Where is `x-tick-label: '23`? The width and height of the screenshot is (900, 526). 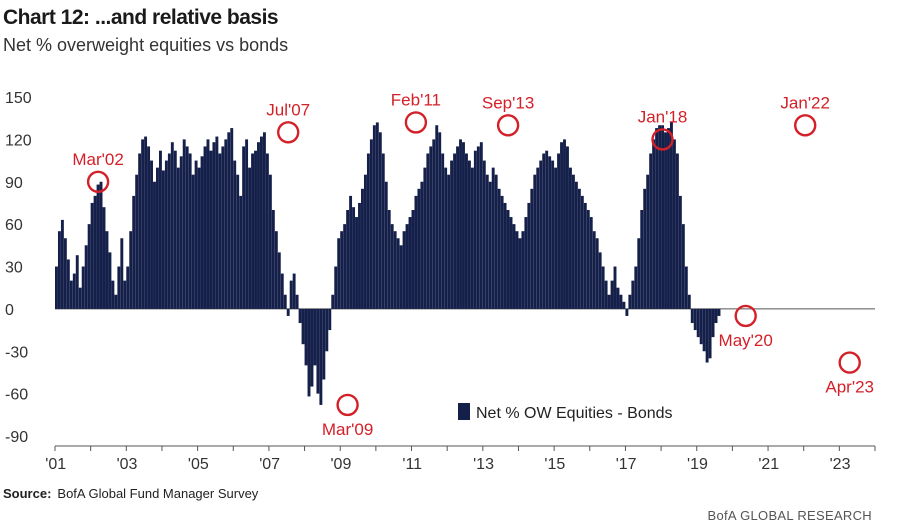
x-tick-label: '23 is located at coordinates (840, 464).